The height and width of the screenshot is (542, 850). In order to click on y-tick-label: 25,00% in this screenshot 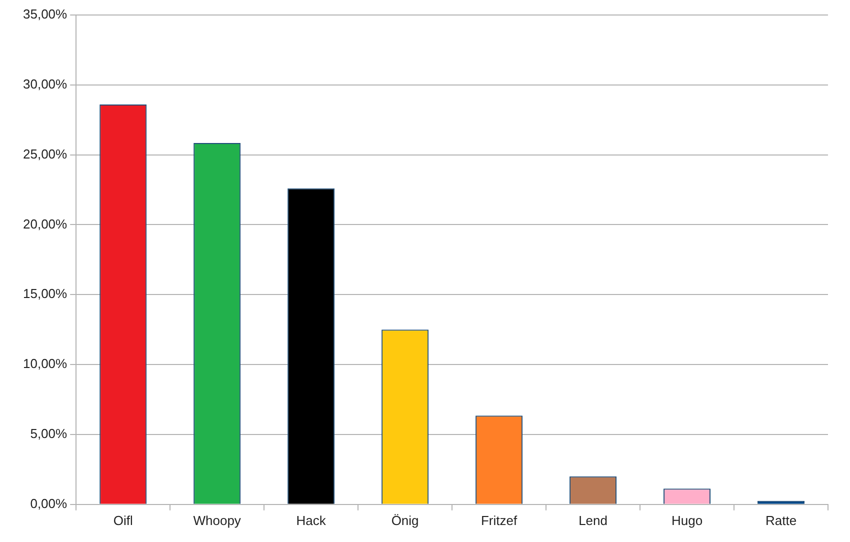, I will do `click(45, 154)`.